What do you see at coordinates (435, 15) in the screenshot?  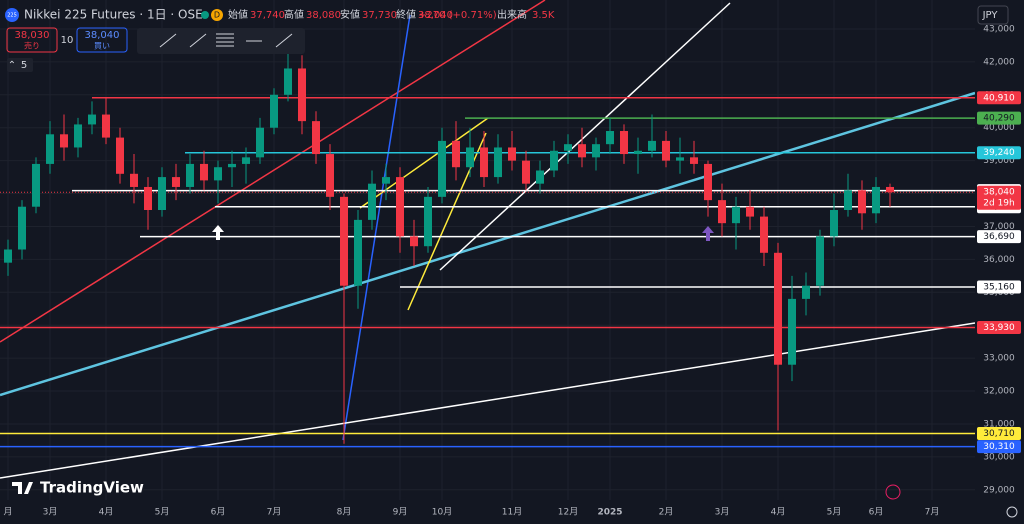 I see `ohlc-value: 38,040` at bounding box center [435, 15].